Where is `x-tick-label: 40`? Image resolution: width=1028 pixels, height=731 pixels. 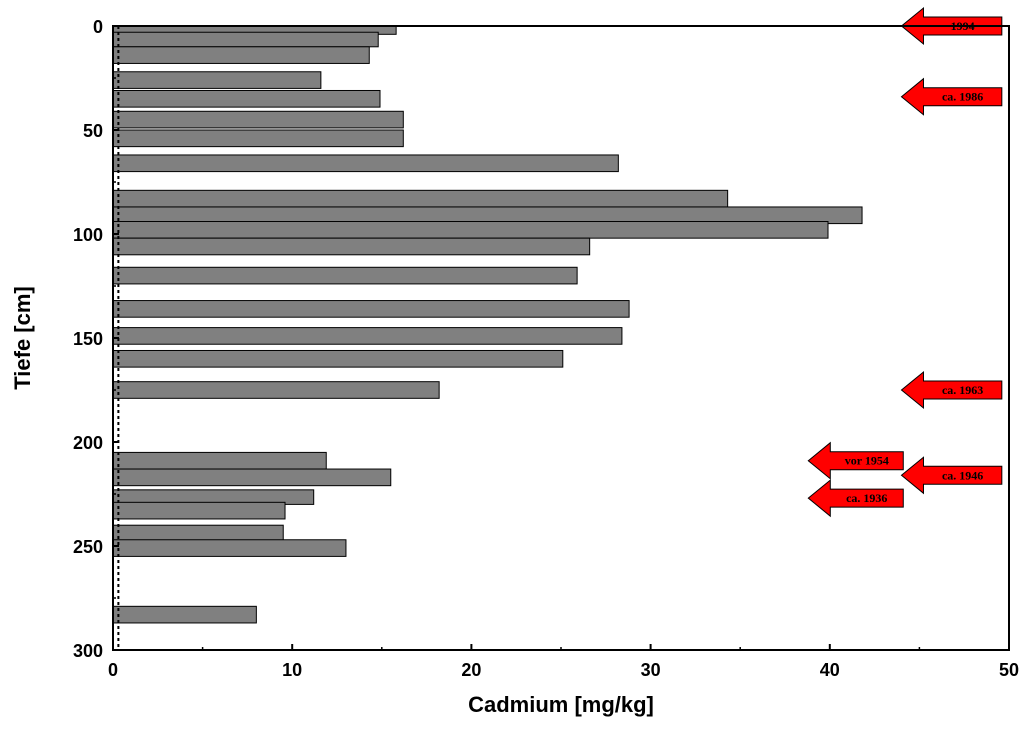 x-tick-label: 40 is located at coordinates (830, 670).